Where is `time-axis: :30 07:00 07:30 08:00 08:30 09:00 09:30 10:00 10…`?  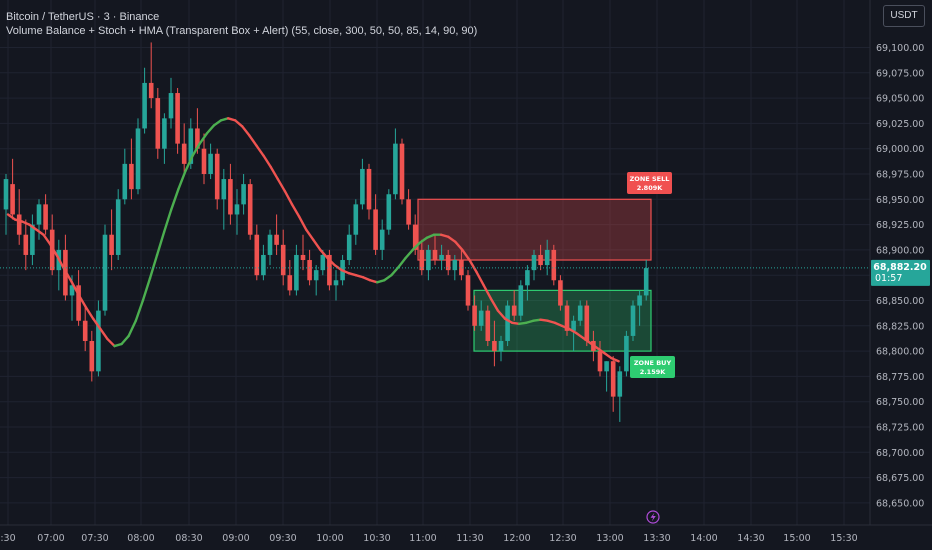 time-axis: :30 07:00 07:30 08:00 08:30 09:00 09:30 10:00 10… is located at coordinates (428, 538).